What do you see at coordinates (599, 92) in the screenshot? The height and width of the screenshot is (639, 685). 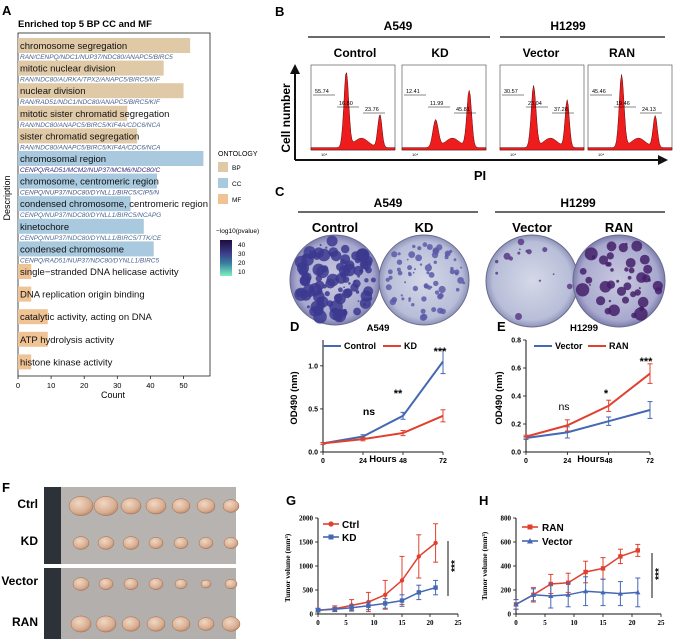 I see `flow-value-3-0: 45.46` at bounding box center [599, 92].